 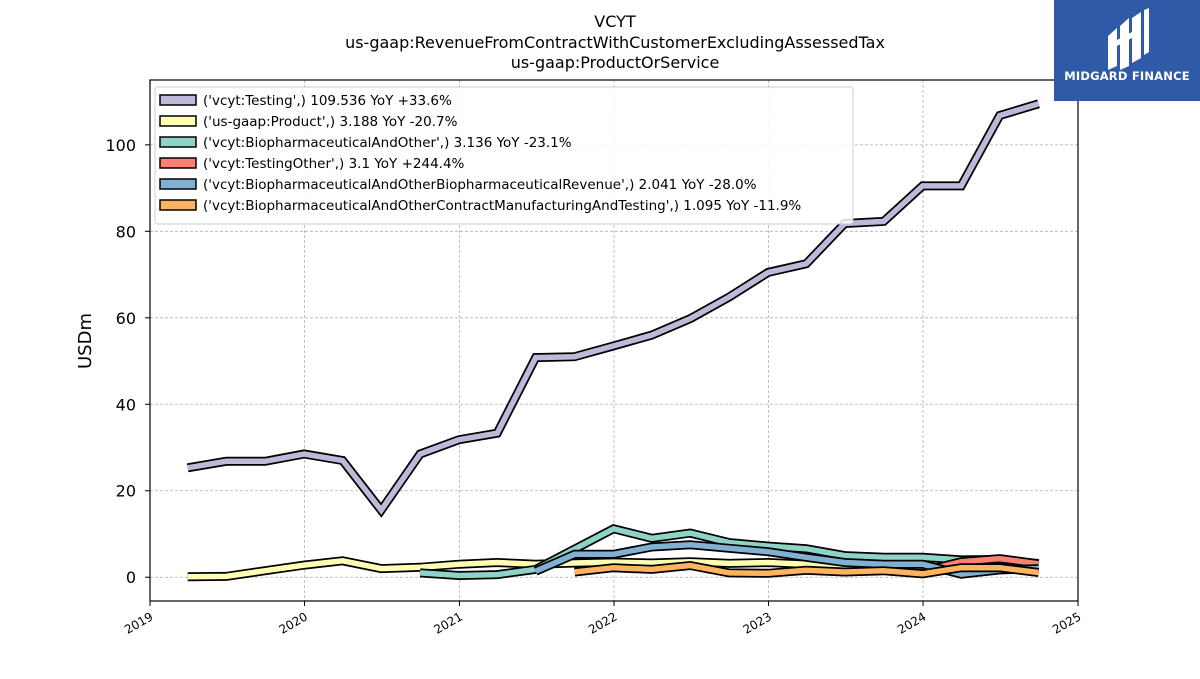 I want to click on legend-entry: ('vcyt:TestingOther',) 3.1 YoY +244.4%, so click(x=334, y=164).